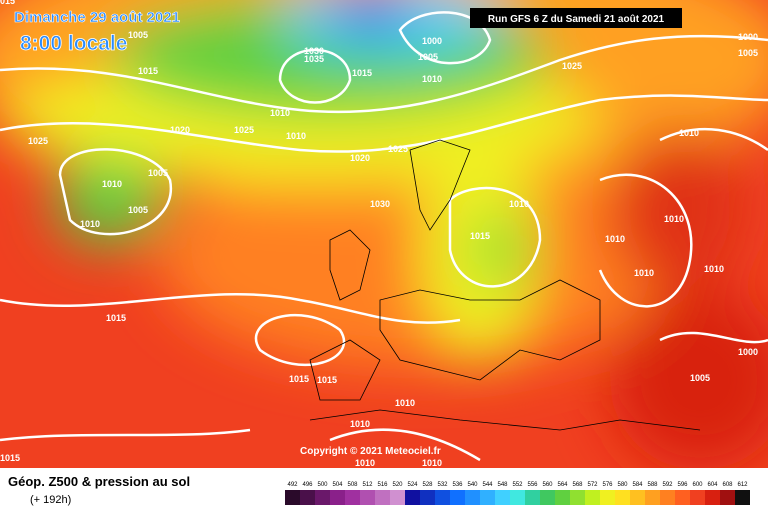  What do you see at coordinates (292, 485) in the screenshot?
I see `legend-label: 492` at bounding box center [292, 485].